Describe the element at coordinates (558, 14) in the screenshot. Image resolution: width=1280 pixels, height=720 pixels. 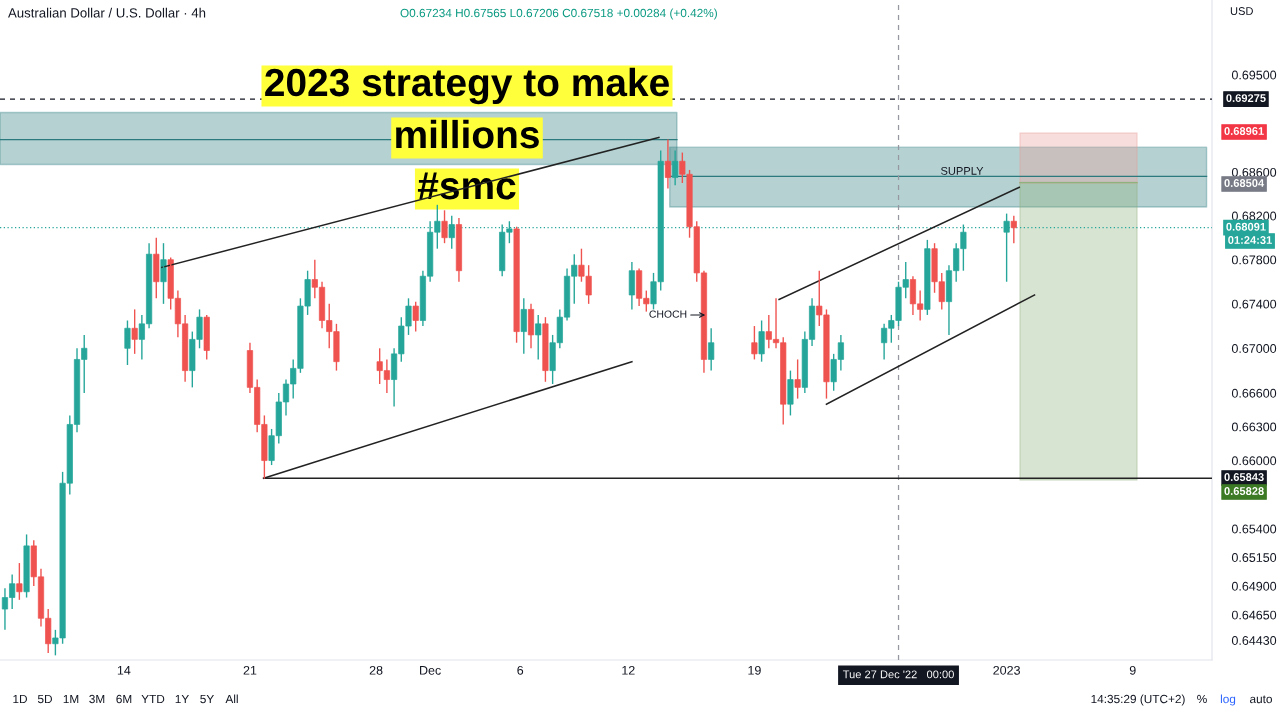
I see `annotation: O0.67234 H0.67565 L0.67206 C0.67518 +0.00284 (+0.42%)` at that location.